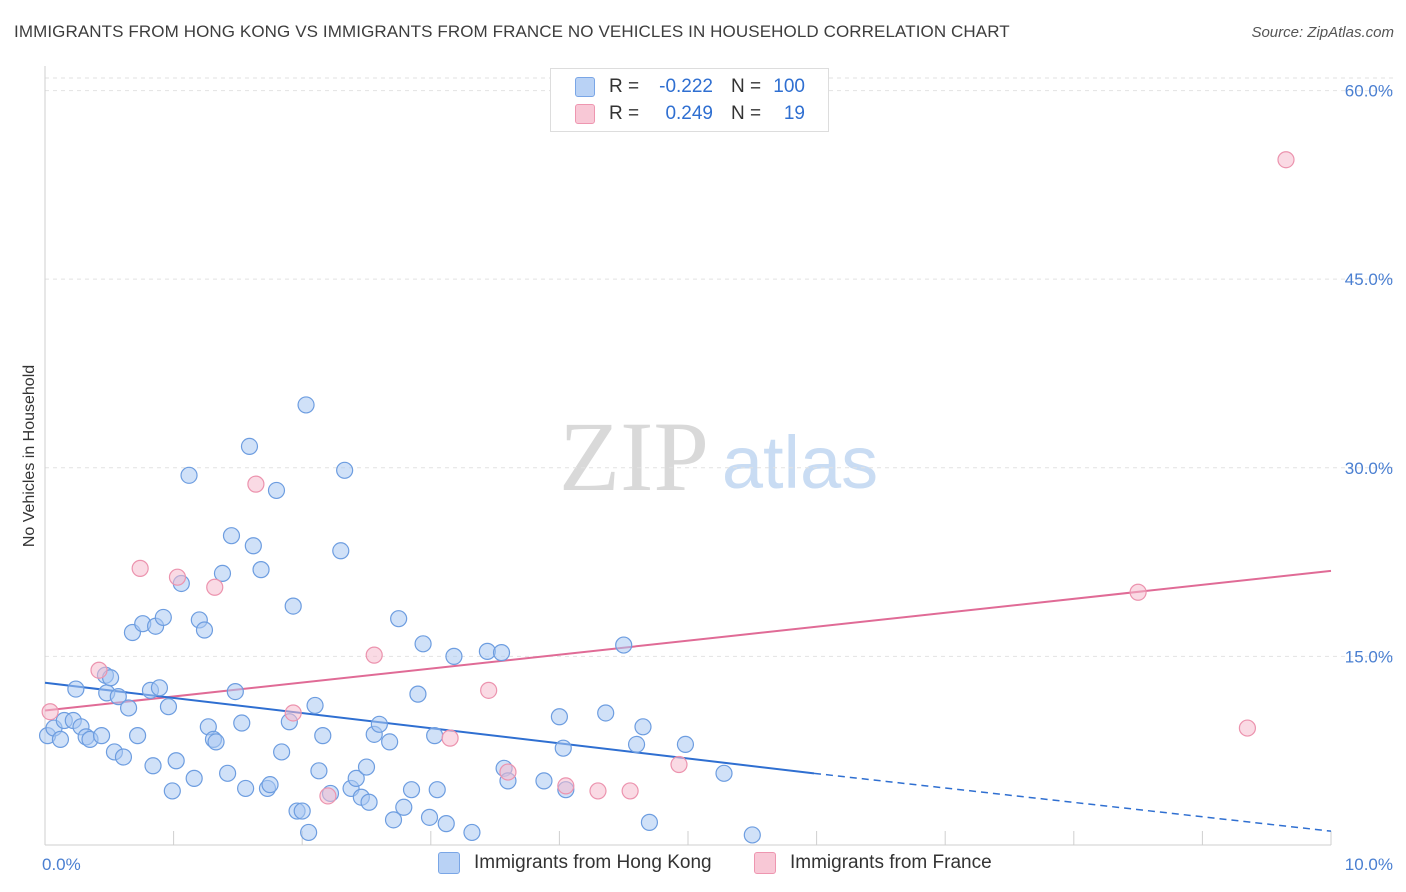  What do you see at coordinates (29, 456) in the screenshot?
I see `y-axis-label: No Vehicles in Household` at bounding box center [29, 456].